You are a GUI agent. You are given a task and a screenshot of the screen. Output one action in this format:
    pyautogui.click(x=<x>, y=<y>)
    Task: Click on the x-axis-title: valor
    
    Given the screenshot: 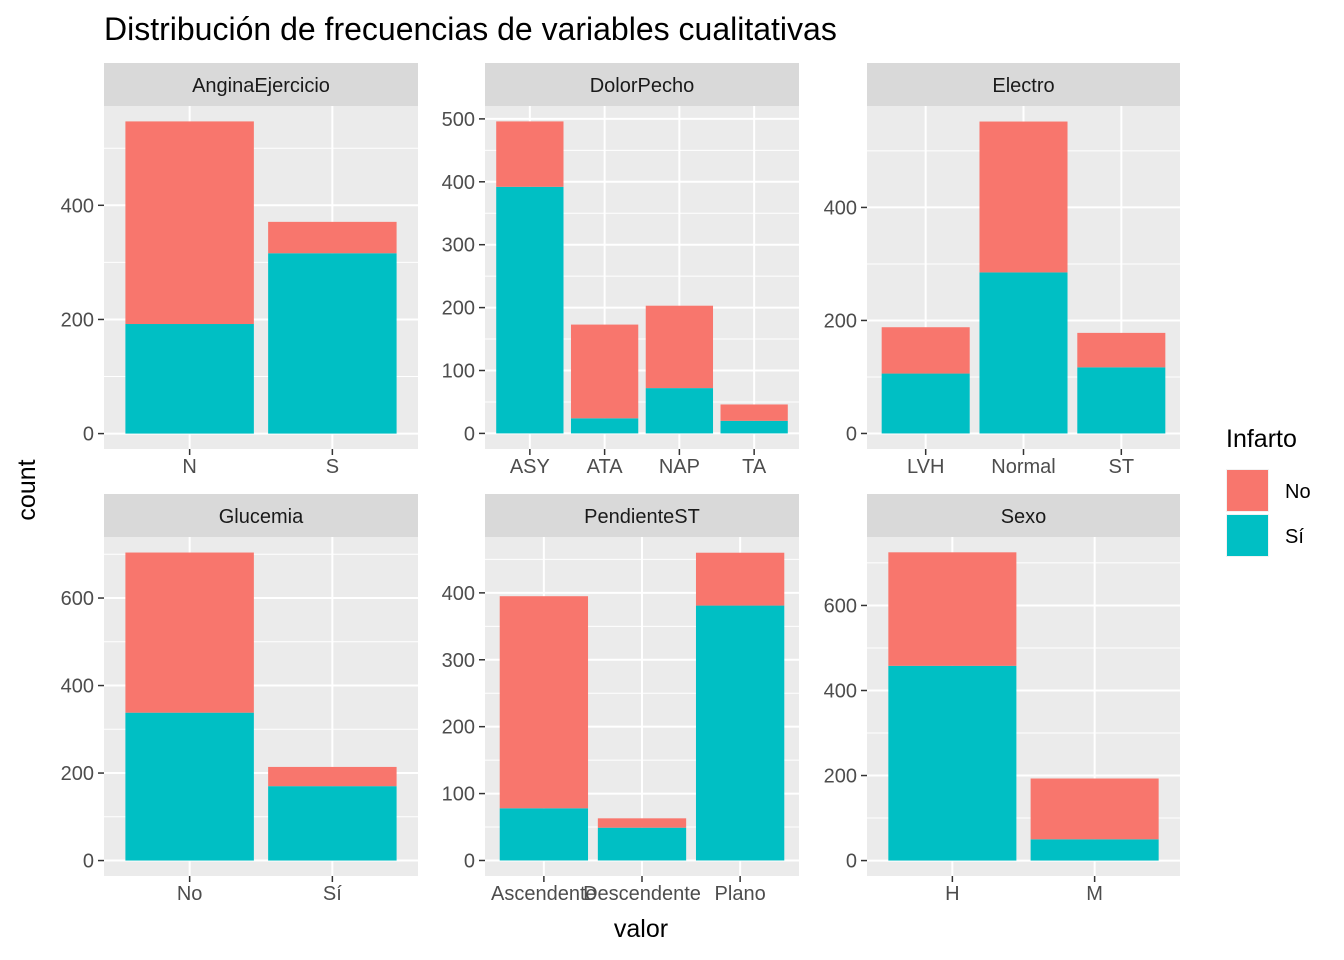 What is the action you would take?
    pyautogui.click(x=641, y=929)
    